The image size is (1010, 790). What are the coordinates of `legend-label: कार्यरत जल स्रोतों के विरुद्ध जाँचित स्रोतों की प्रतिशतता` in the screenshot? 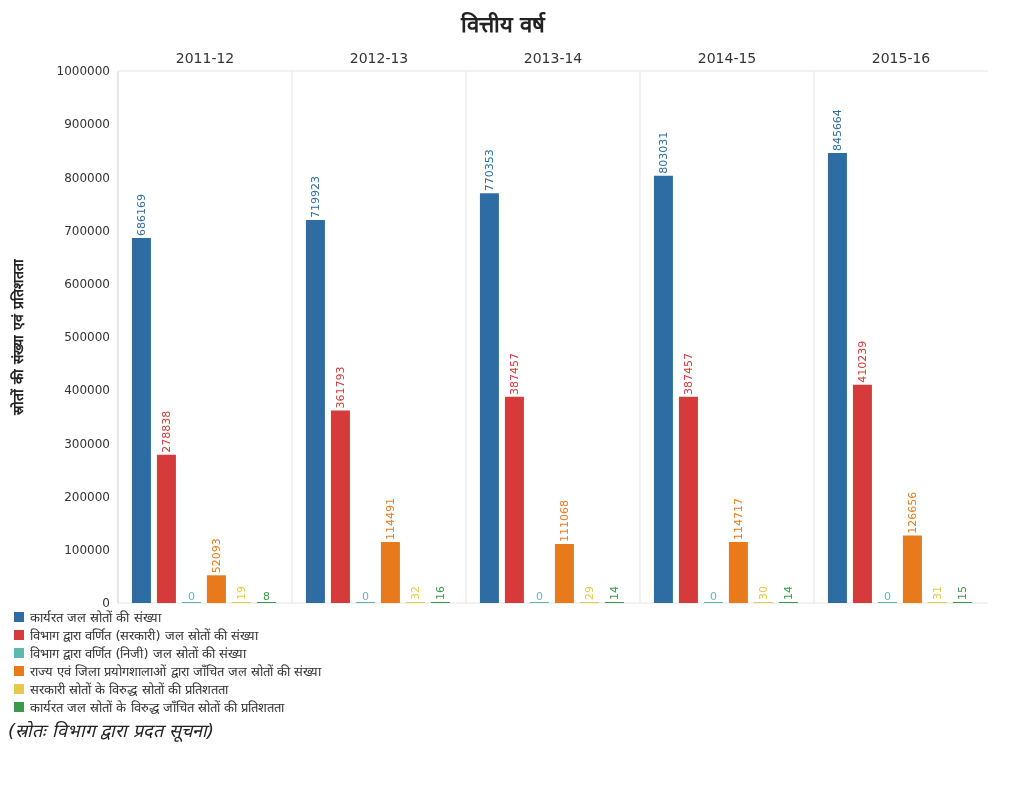 It's located at (157, 707).